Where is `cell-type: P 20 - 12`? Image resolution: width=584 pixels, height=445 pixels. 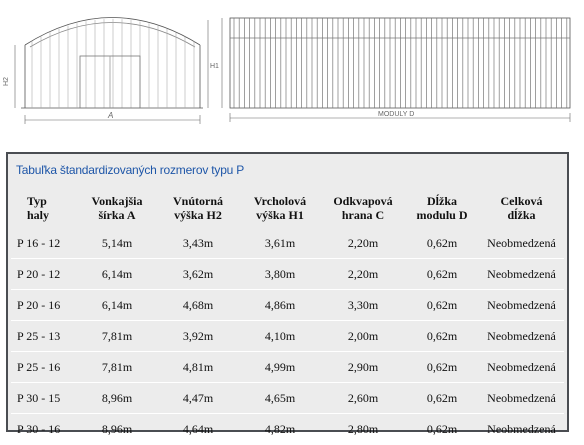
cell-type: P 20 - 12 is located at coordinates (44, 274).